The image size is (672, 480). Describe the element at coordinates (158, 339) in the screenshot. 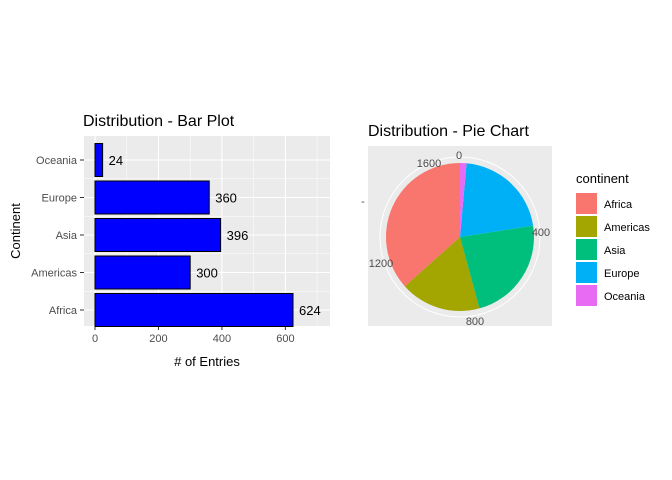

I see `bar-plot-x-tick-label: 200` at that location.